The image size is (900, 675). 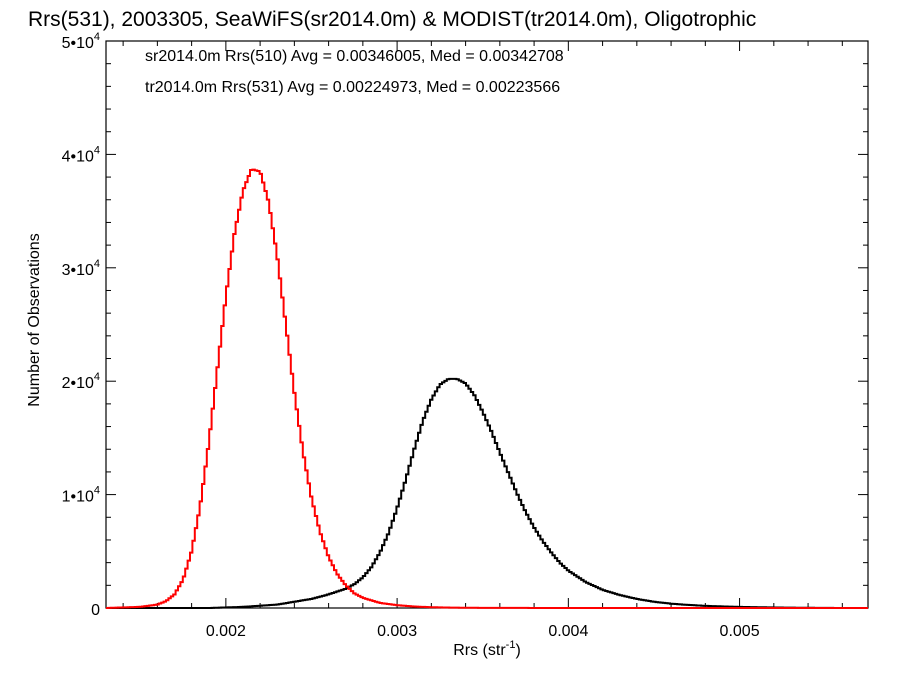 I want to click on y-tick-label-1: 1•104, so click(x=81, y=495).